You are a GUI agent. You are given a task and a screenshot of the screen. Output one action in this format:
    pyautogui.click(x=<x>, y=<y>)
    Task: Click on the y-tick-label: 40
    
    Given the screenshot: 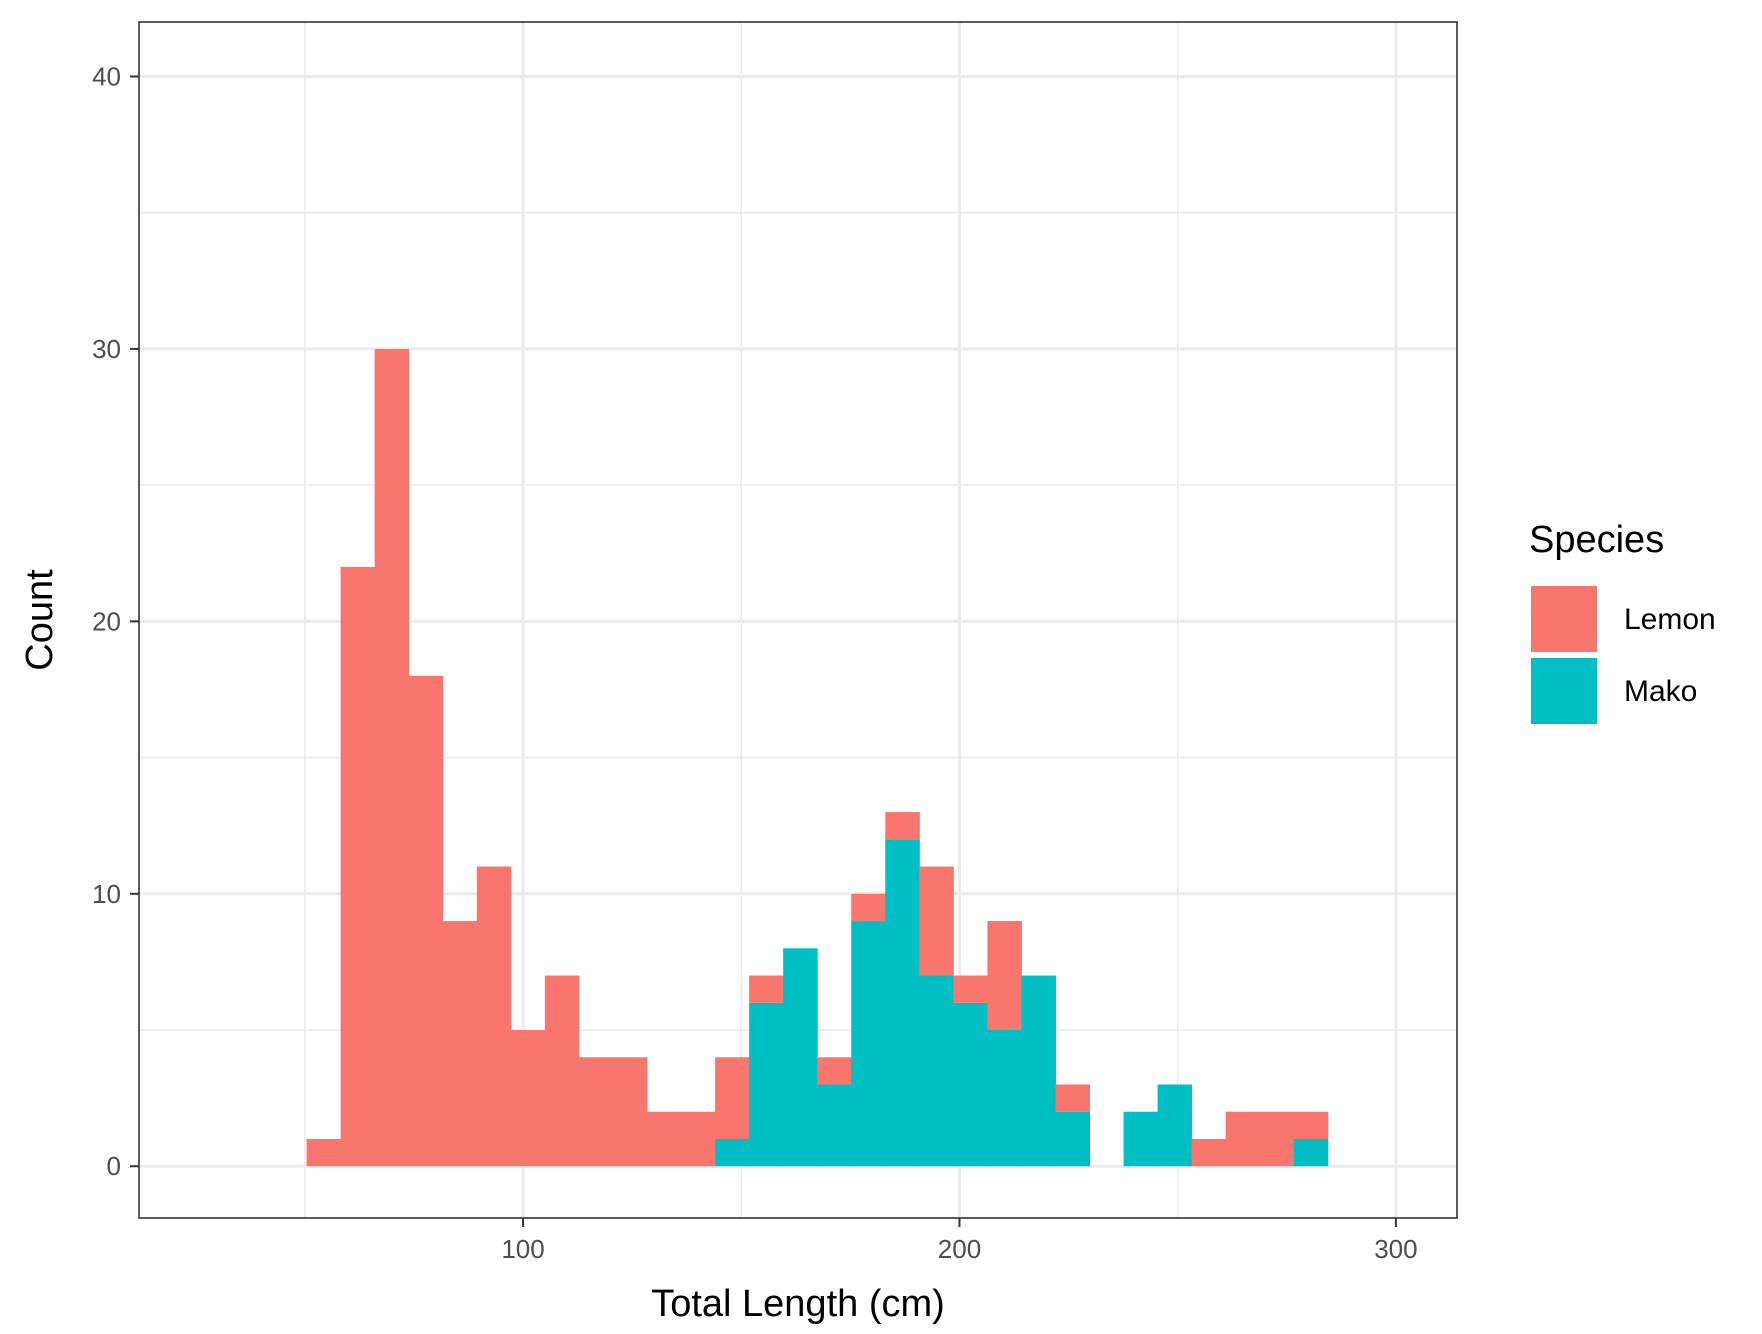 What is the action you would take?
    pyautogui.click(x=106, y=76)
    